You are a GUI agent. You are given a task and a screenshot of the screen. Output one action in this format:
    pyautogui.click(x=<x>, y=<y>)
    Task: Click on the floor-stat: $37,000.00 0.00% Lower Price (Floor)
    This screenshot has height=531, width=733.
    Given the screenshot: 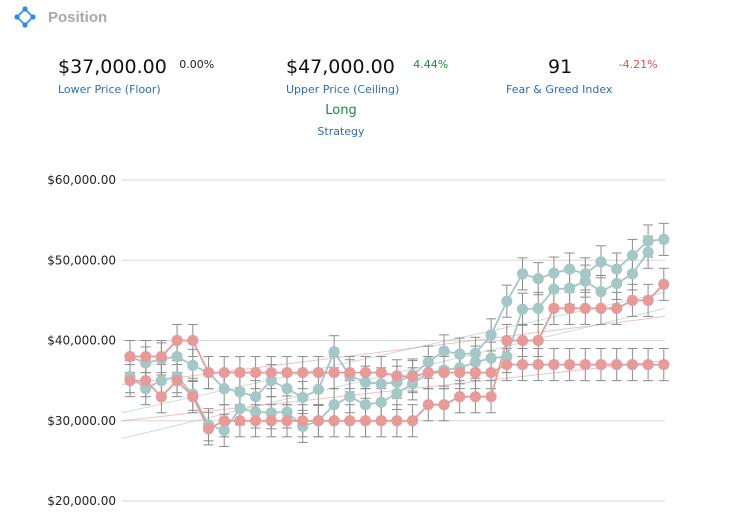 What is the action you would take?
    pyautogui.click(x=136, y=76)
    